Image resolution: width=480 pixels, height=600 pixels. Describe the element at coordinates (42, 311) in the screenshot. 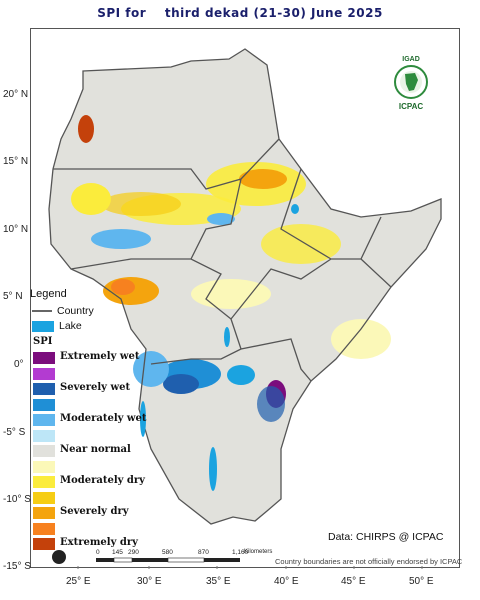

I see `country-line-icon` at that location.